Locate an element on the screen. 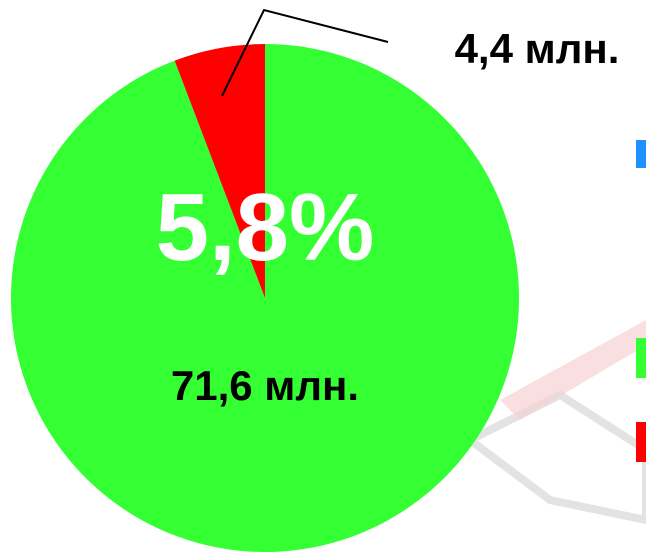  legend-swatch-red is located at coordinates (641, 442).